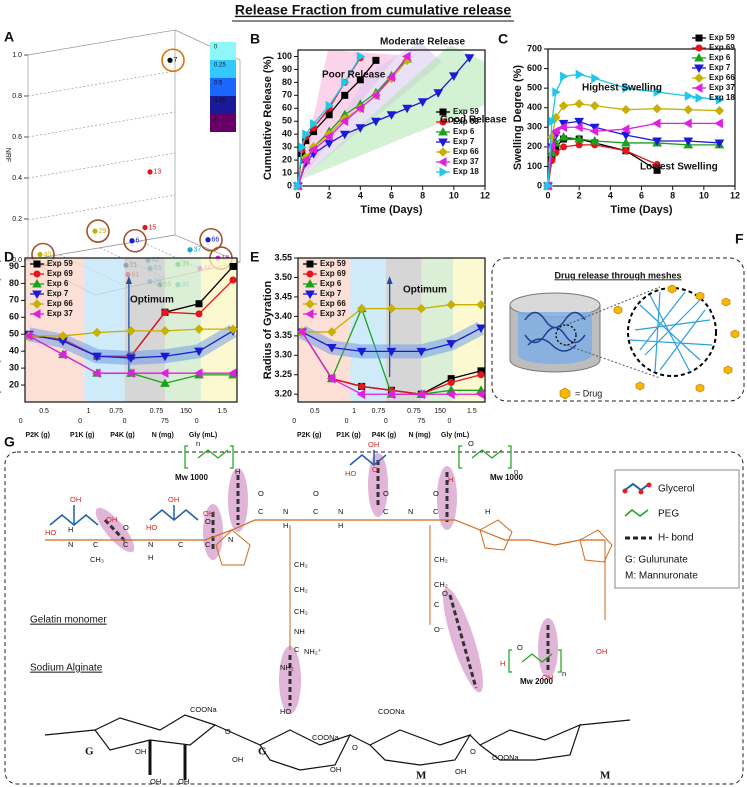 The height and width of the screenshot is (787, 747). What do you see at coordinates (17, 55) in the screenshot?
I see `z-tick-label: 1.0` at bounding box center [17, 55].